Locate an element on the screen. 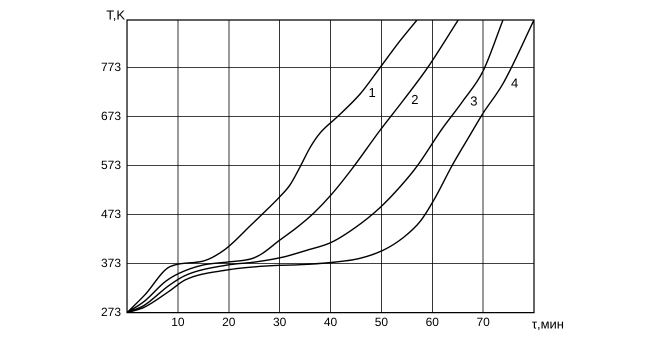 Image resolution: width=649 pixels, height=337 pixels. x-axis-title: τ,мин is located at coordinates (548, 324).